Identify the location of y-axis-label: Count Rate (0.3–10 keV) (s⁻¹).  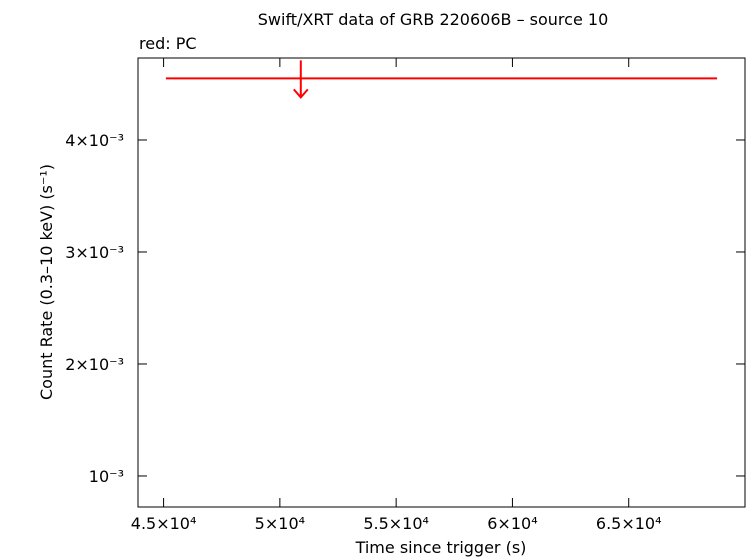
(46, 282).